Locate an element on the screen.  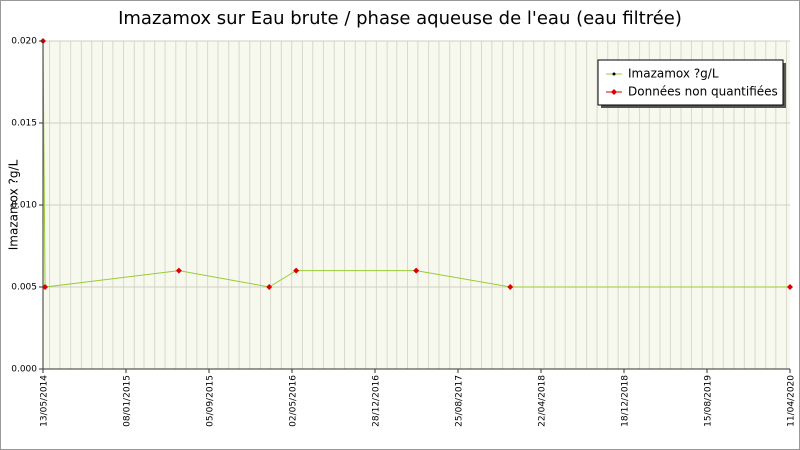
x-tick-label: 15/08/2019 is located at coordinates (709, 401).